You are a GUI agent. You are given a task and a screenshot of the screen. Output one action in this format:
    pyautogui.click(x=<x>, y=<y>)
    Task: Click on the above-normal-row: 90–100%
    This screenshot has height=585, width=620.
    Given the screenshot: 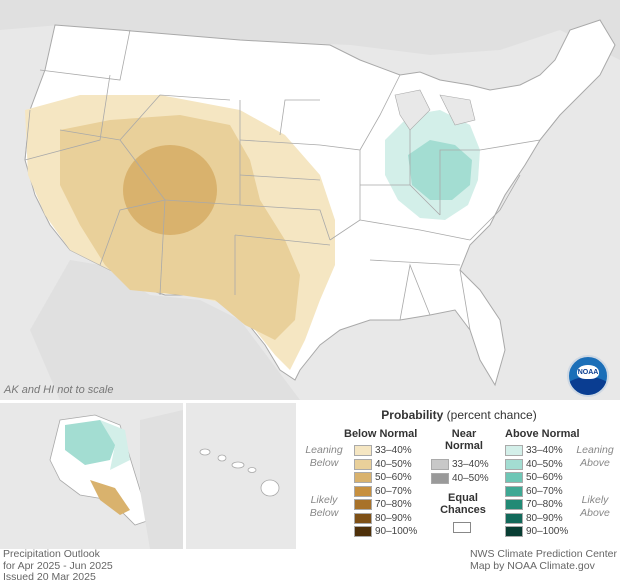 What is the action you would take?
    pyautogui.click(x=536, y=531)
    